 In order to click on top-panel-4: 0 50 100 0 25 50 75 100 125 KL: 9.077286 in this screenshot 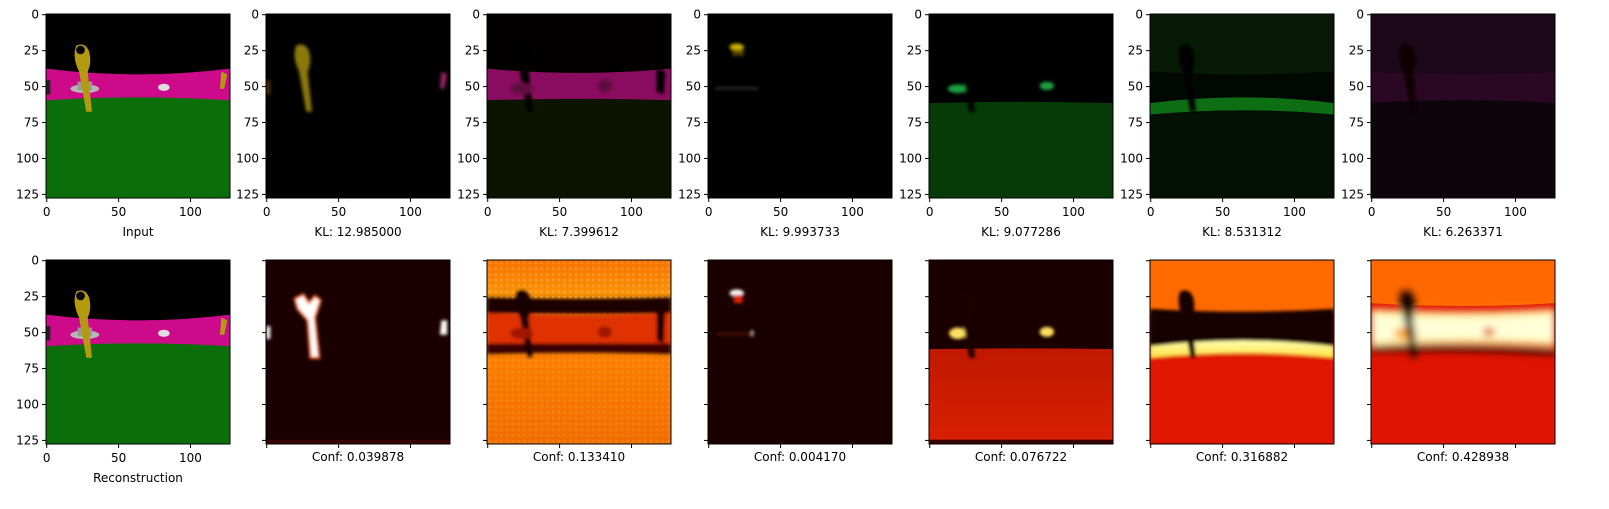, I will do `click(1006, 123)`.